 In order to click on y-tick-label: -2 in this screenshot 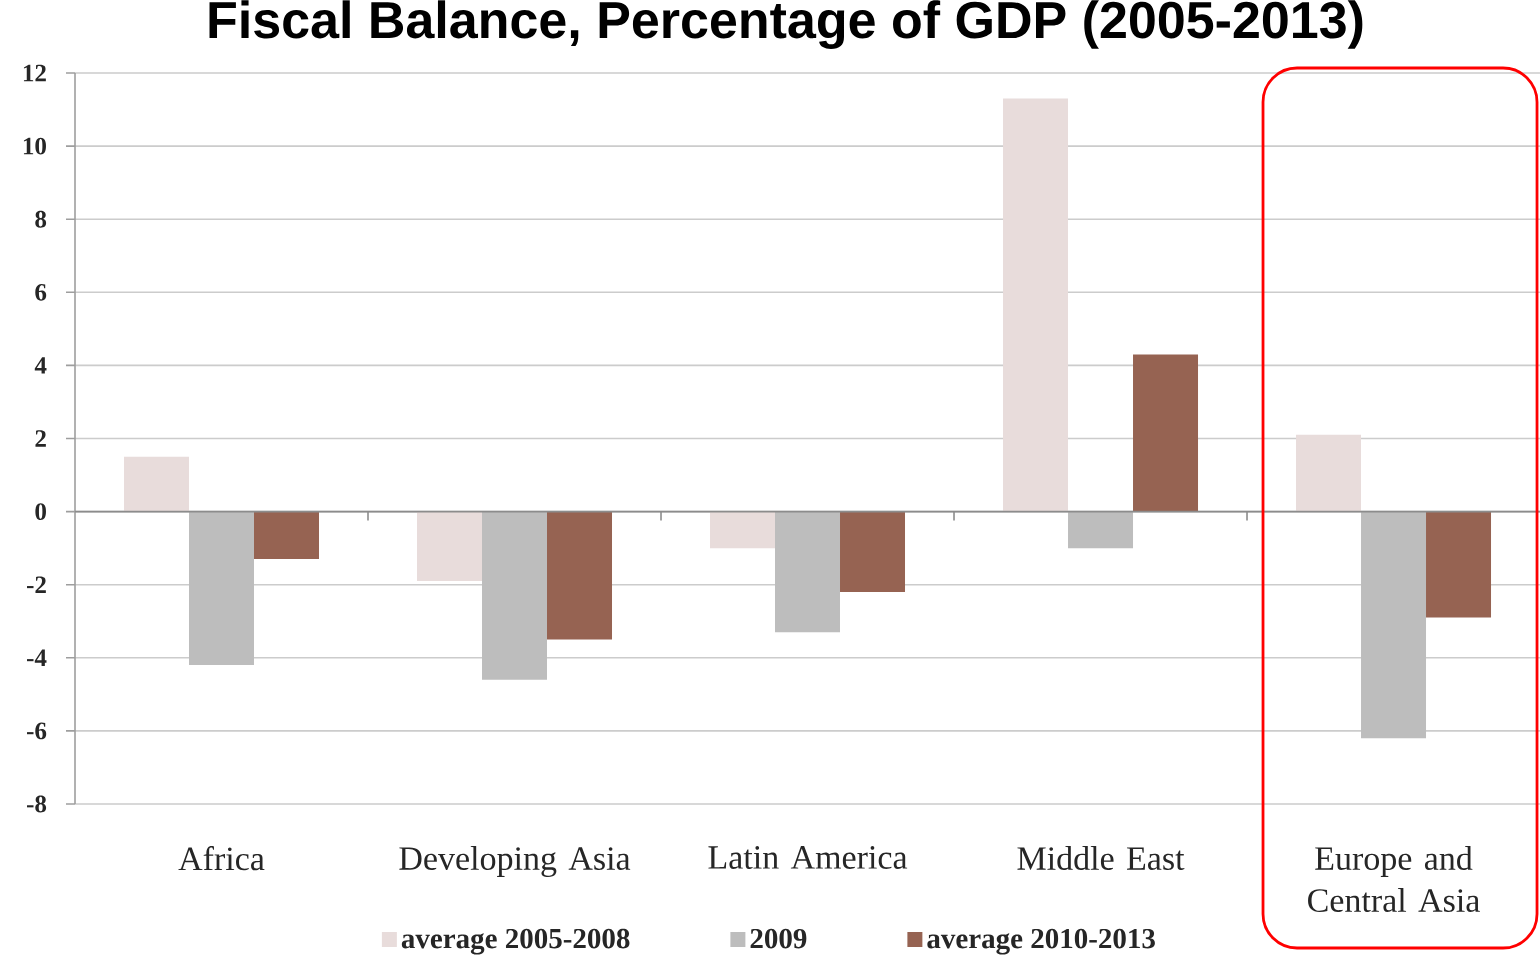, I will do `click(36, 584)`.